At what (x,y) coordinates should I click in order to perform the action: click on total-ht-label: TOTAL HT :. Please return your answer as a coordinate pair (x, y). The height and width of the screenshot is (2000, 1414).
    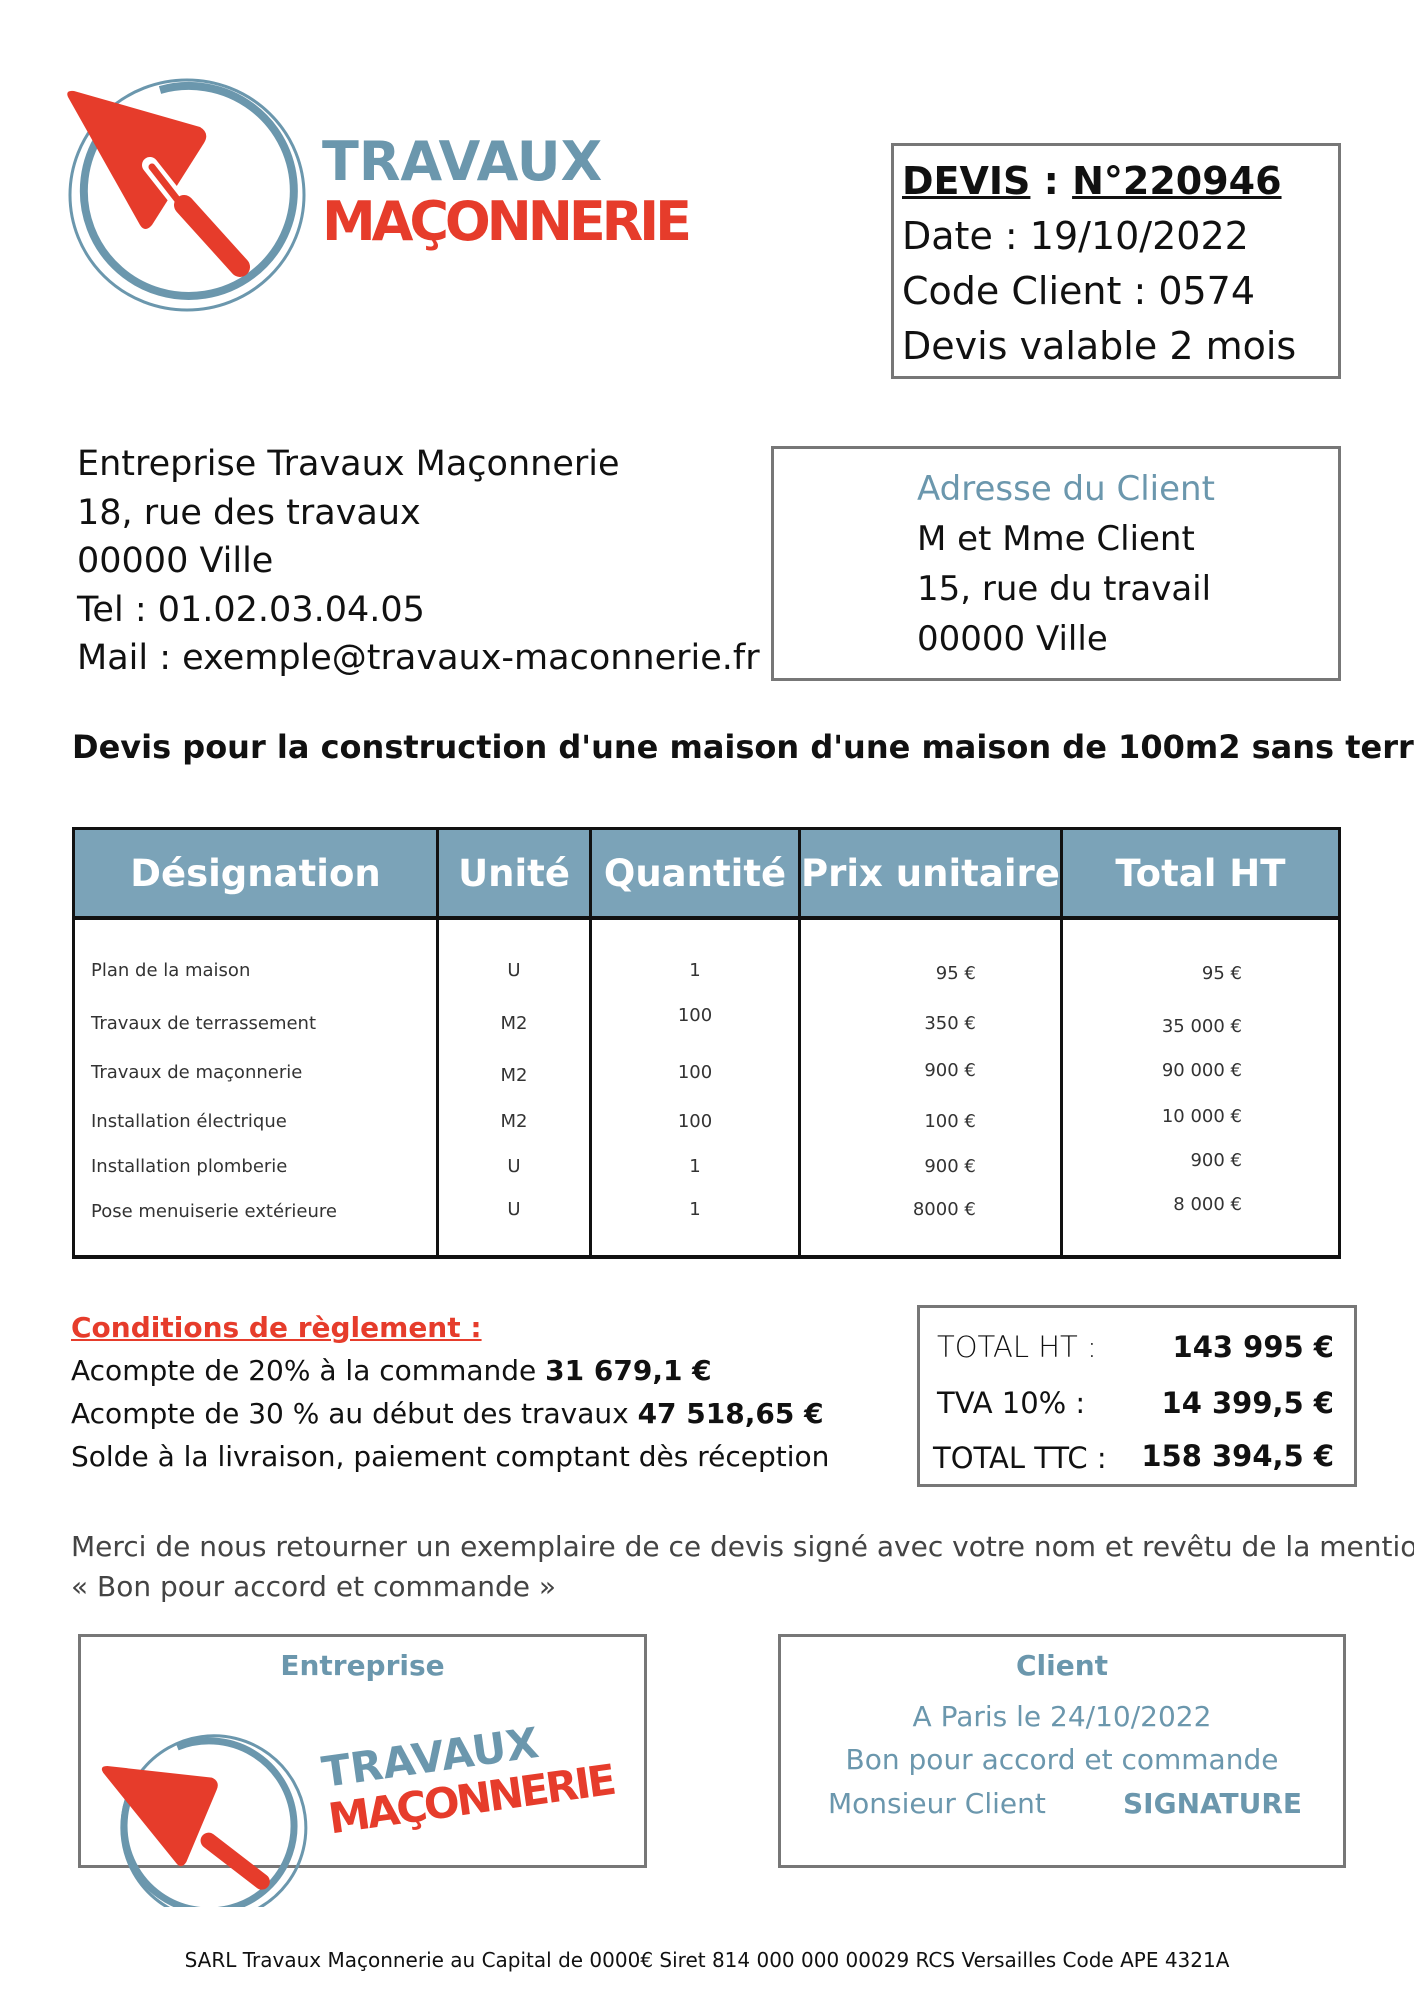
    Looking at the image, I should click on (1017, 1347).